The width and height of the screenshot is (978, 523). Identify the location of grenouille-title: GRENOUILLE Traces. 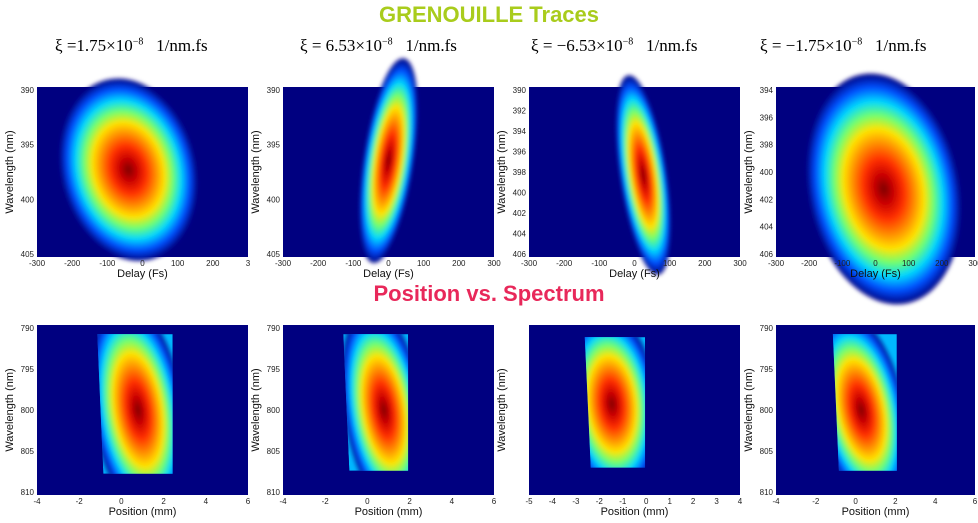
(489, 14).